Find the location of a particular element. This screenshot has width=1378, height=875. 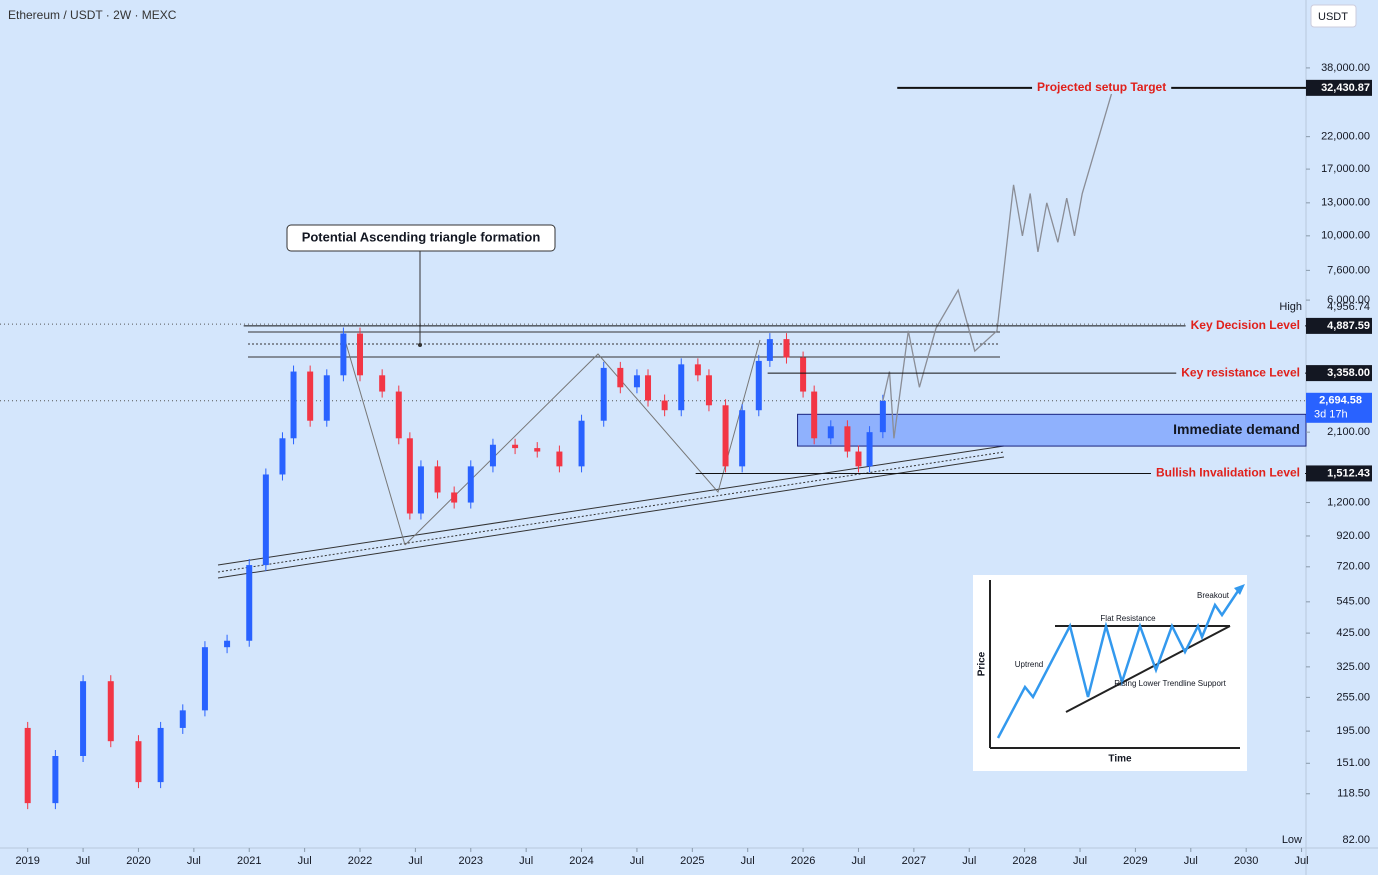

x-tick-label: 2020 is located at coordinates (138, 861).